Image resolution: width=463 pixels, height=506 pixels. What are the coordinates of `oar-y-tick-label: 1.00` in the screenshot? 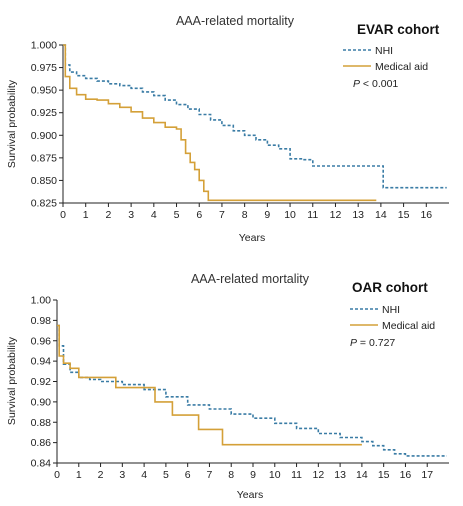 It's located at (41, 301).